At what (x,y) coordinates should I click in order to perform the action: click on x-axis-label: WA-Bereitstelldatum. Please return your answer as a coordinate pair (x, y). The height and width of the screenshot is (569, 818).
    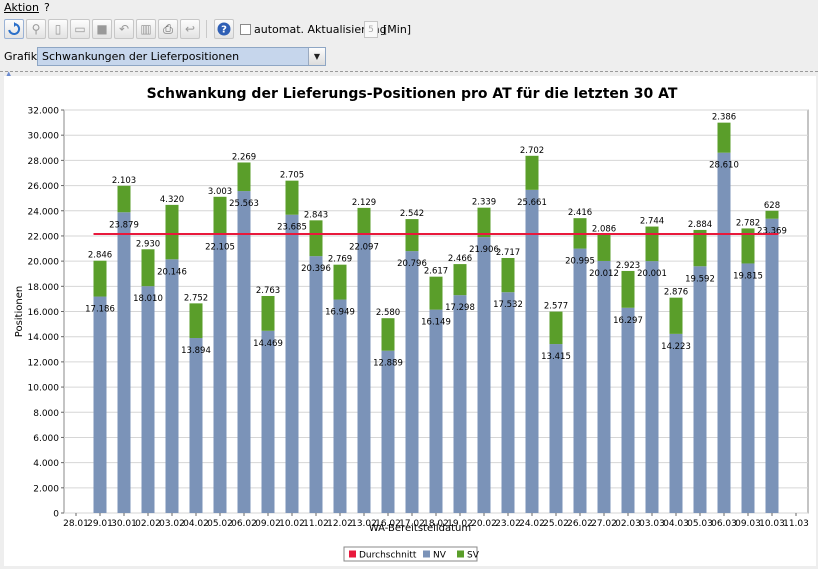
    Looking at the image, I should click on (420, 528).